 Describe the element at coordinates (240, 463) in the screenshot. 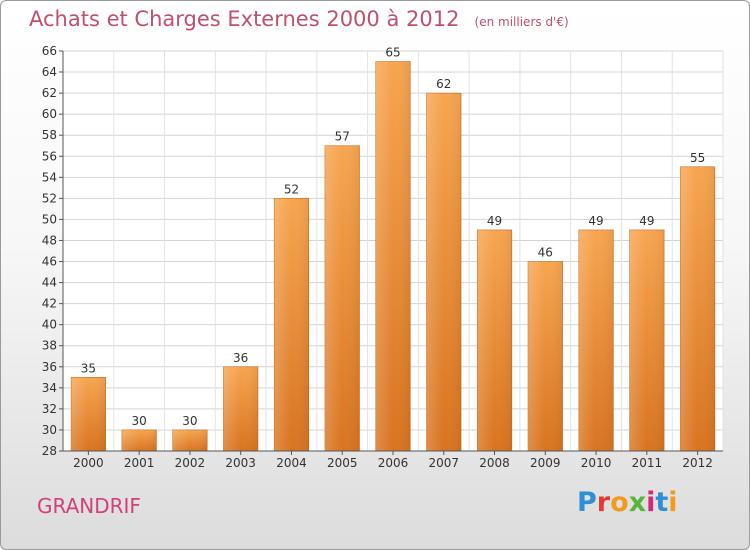

I see `x-tick-label: 2003` at that location.